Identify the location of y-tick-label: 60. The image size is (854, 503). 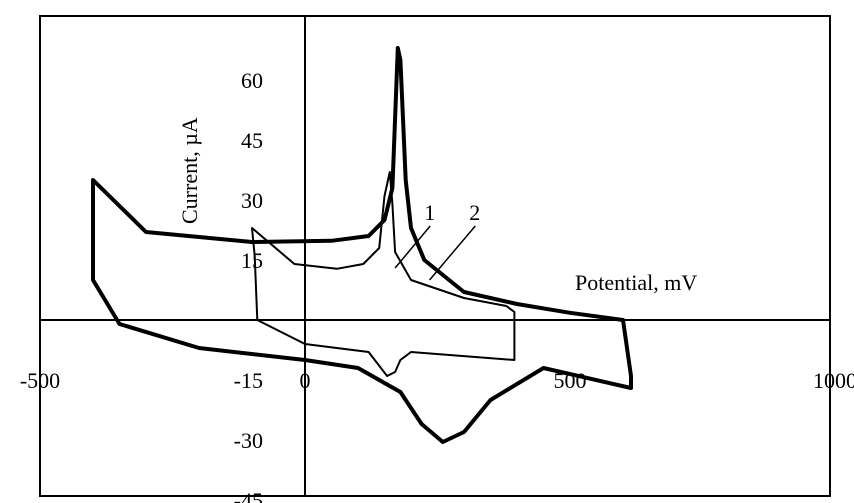
(252, 80).